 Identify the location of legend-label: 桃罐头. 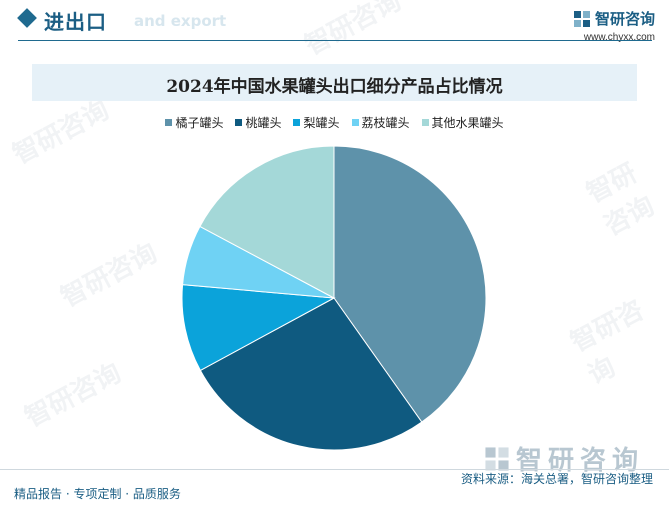
(263, 123).